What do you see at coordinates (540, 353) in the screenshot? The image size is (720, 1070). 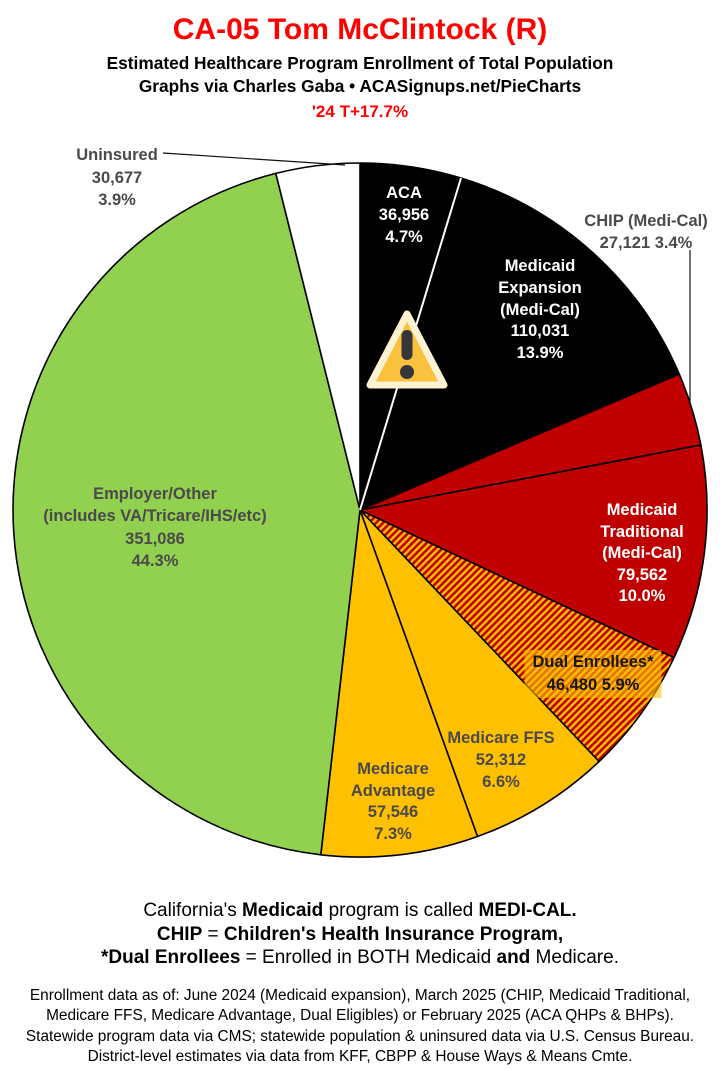 I see `medicaid-expansion-label-line: 13.9%` at bounding box center [540, 353].